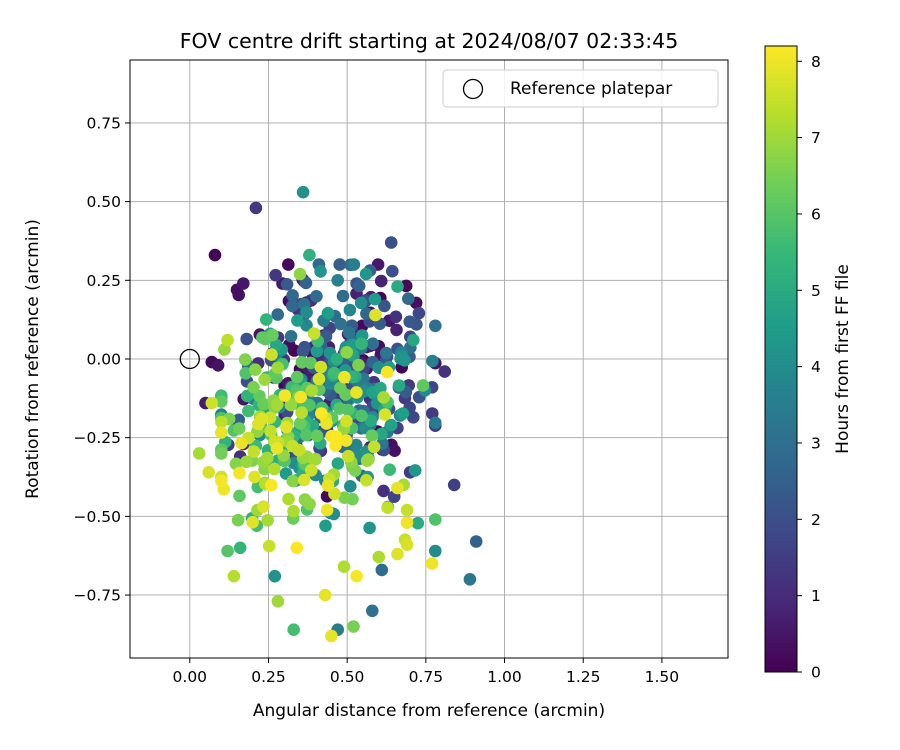  What do you see at coordinates (662, 677) in the screenshot?
I see `x-tick-label: 1.50` at bounding box center [662, 677].